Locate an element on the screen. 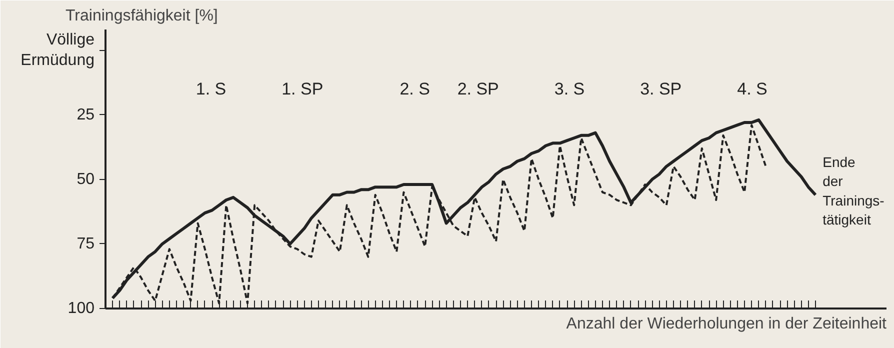 This screenshot has width=894, height=348. x-axis-title: Anzahl der Wiederholungen in der Zeiteinheit is located at coordinates (727, 324).